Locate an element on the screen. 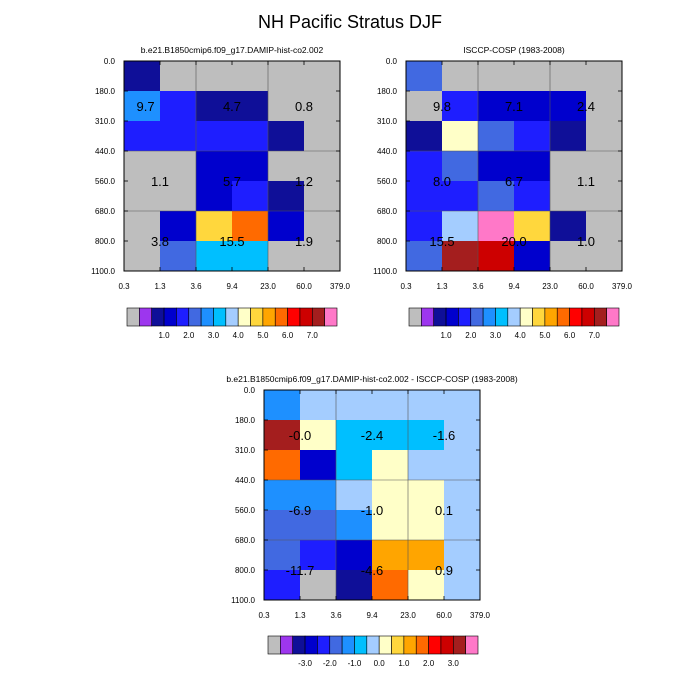 Image resolution: width=700 pixels, height=700 pixels. colorbar-label: 4.0 is located at coordinates (521, 335).